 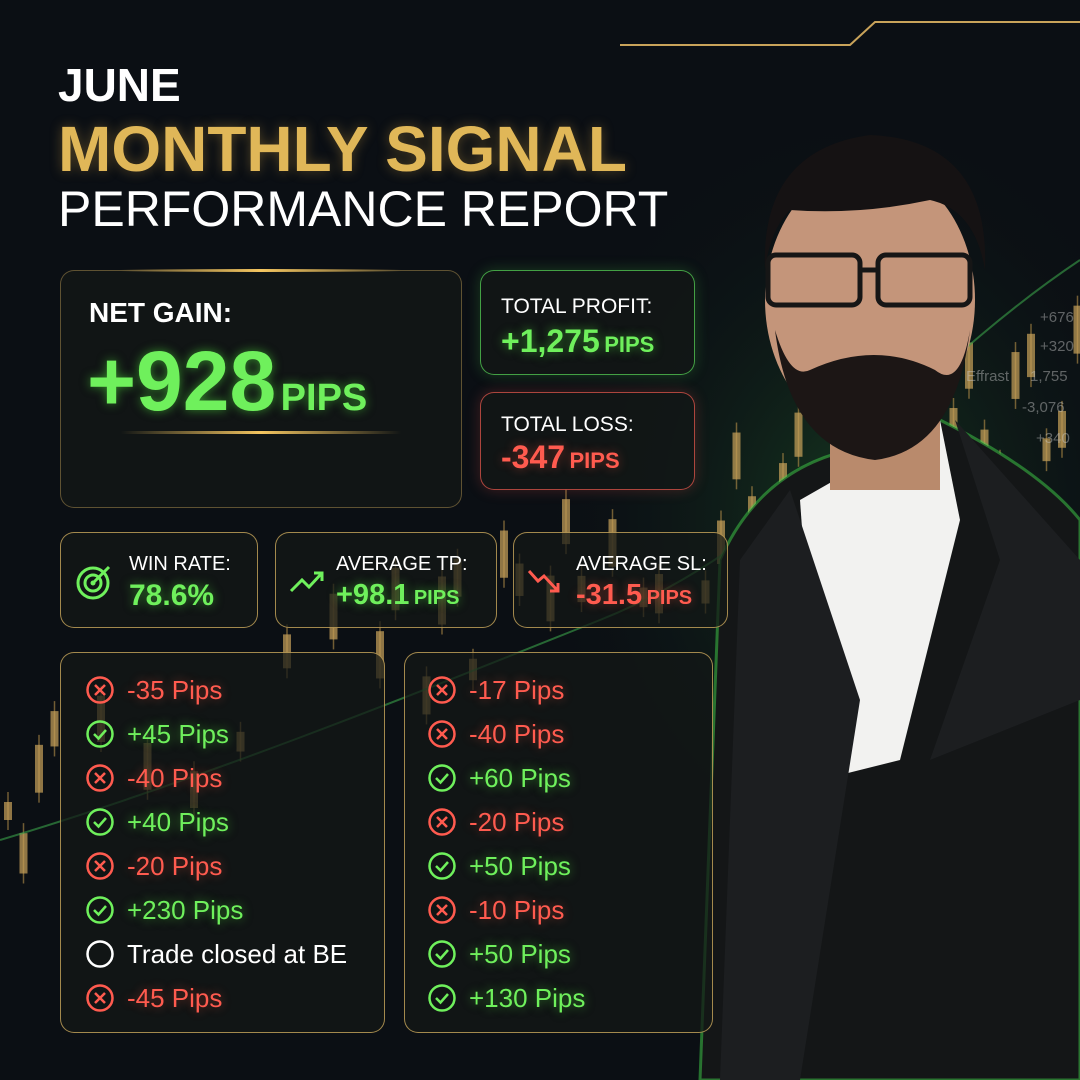 What do you see at coordinates (1053, 438) in the screenshot?
I see `background-label: +340` at bounding box center [1053, 438].